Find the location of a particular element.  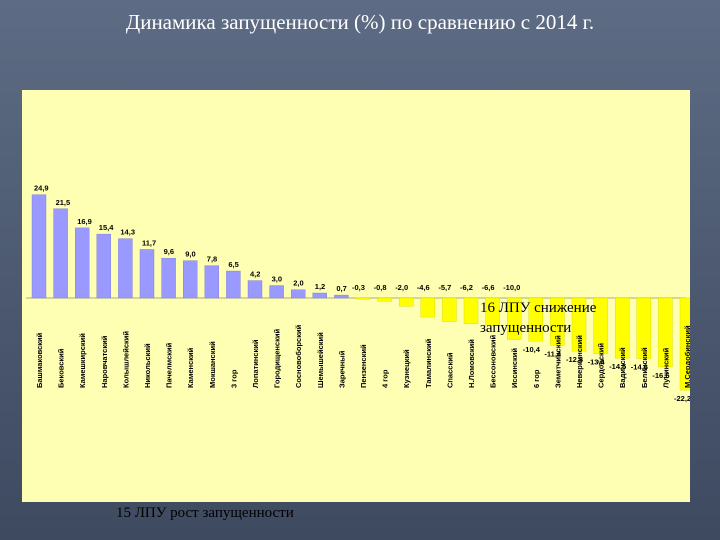

value-label-25: -12,8 is located at coordinates (574, 359).